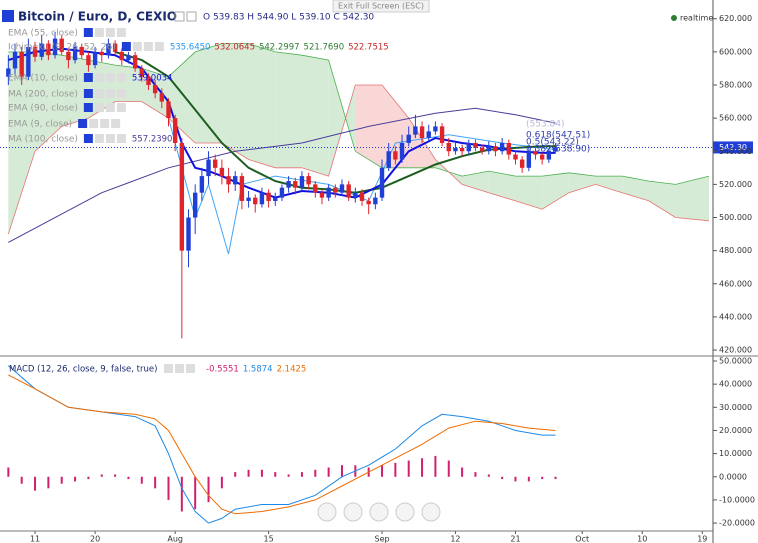  Describe the element at coordinates (62, 48) in the screenshot. I see `indicator-label: Ichimoku (9, 26, 52, 26)` at that location.